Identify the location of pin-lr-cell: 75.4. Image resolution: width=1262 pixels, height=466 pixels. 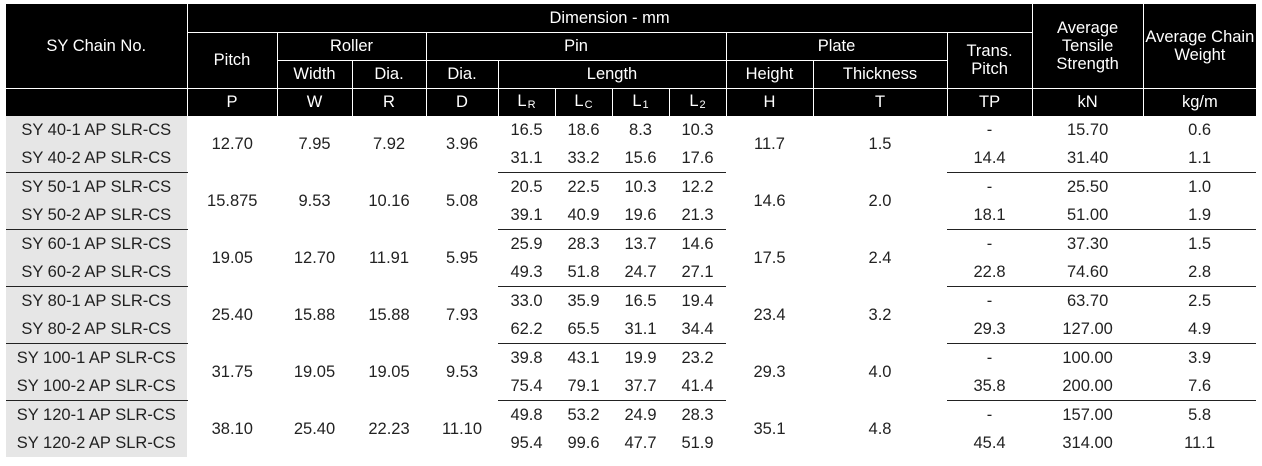
(526, 386).